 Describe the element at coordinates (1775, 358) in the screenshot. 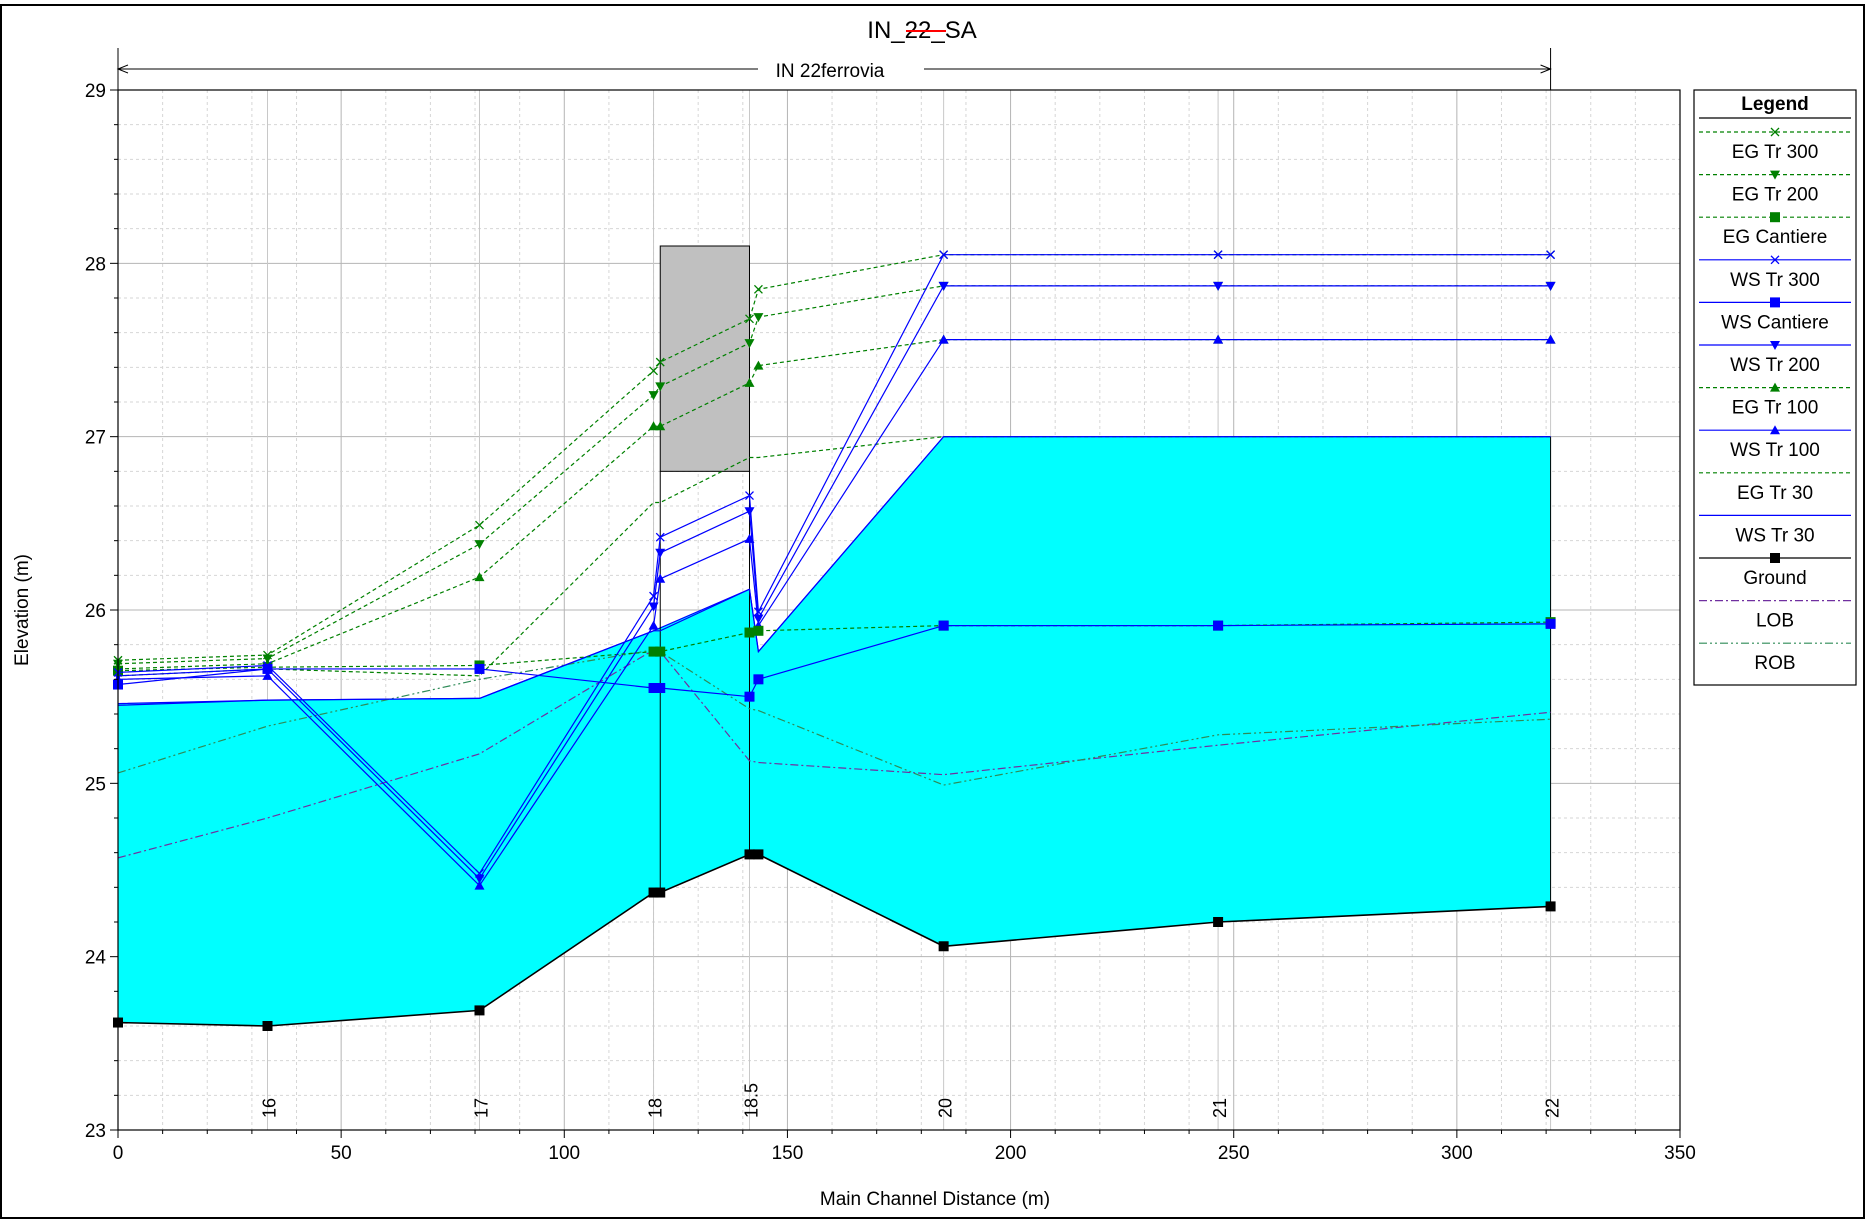

I see `legend-item-ws-tr-200: WS Tr 200` at that location.